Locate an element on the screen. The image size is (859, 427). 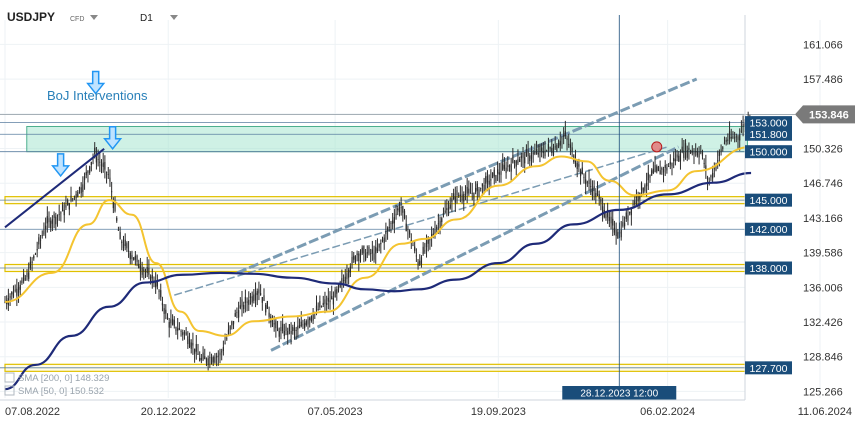
legend: SMA [200, 0] 148.329 SMA [50, 0] 150.532 is located at coordinates (56, 384).